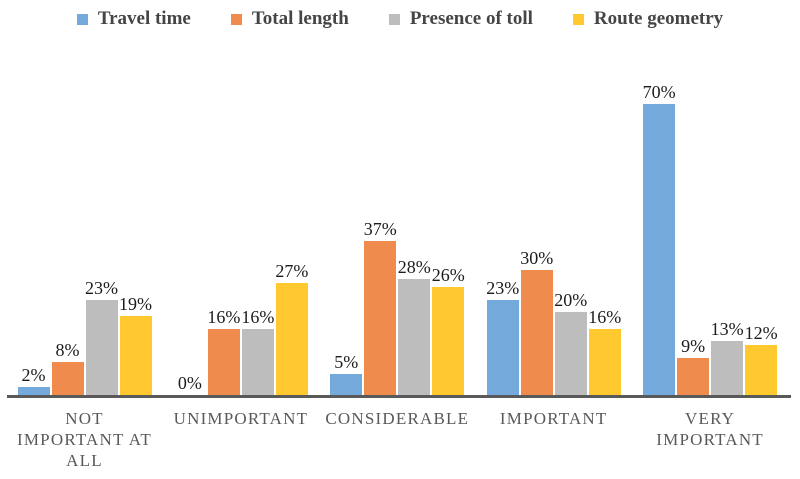 Image resolution: width=800 pixels, height=479 pixels. I want to click on value-label-presence-of-toll-unimportant: 16%, so click(258, 317).